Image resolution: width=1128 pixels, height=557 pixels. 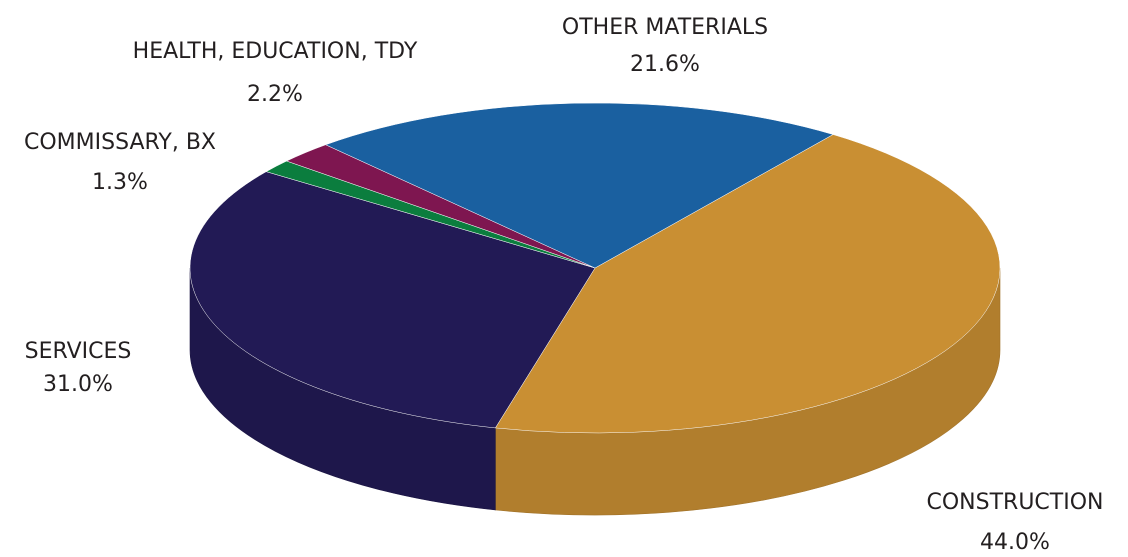 I want to click on value-label: 1.3%, so click(x=120, y=182).